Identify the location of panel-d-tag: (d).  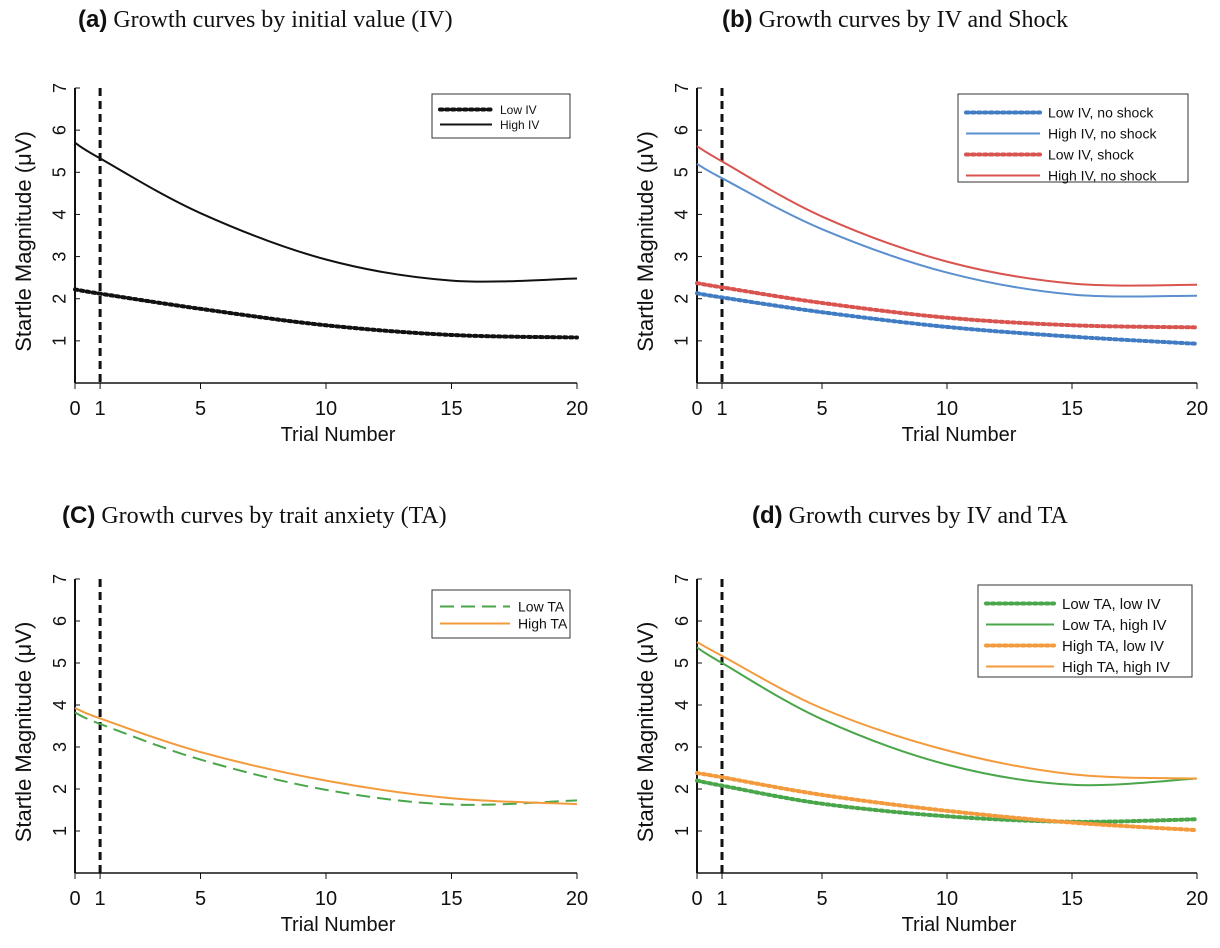
(767, 515).